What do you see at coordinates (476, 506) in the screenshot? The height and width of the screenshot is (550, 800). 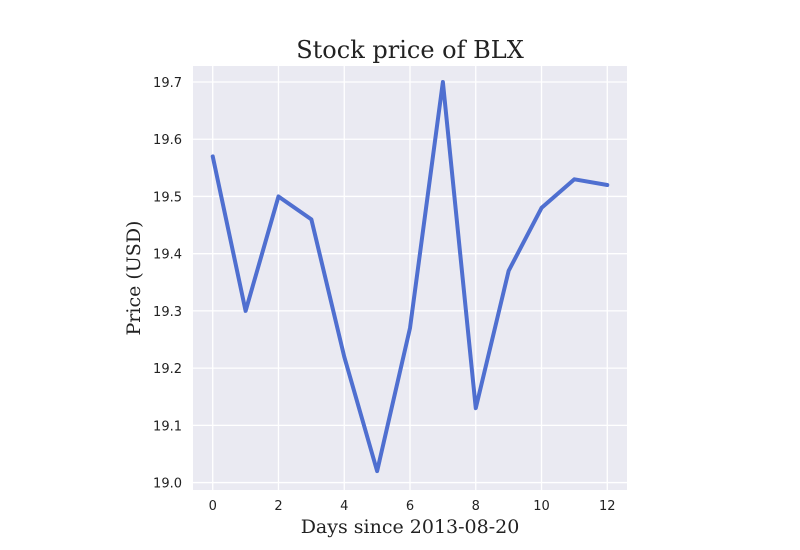 I see `x-tick-label: 8` at bounding box center [476, 506].